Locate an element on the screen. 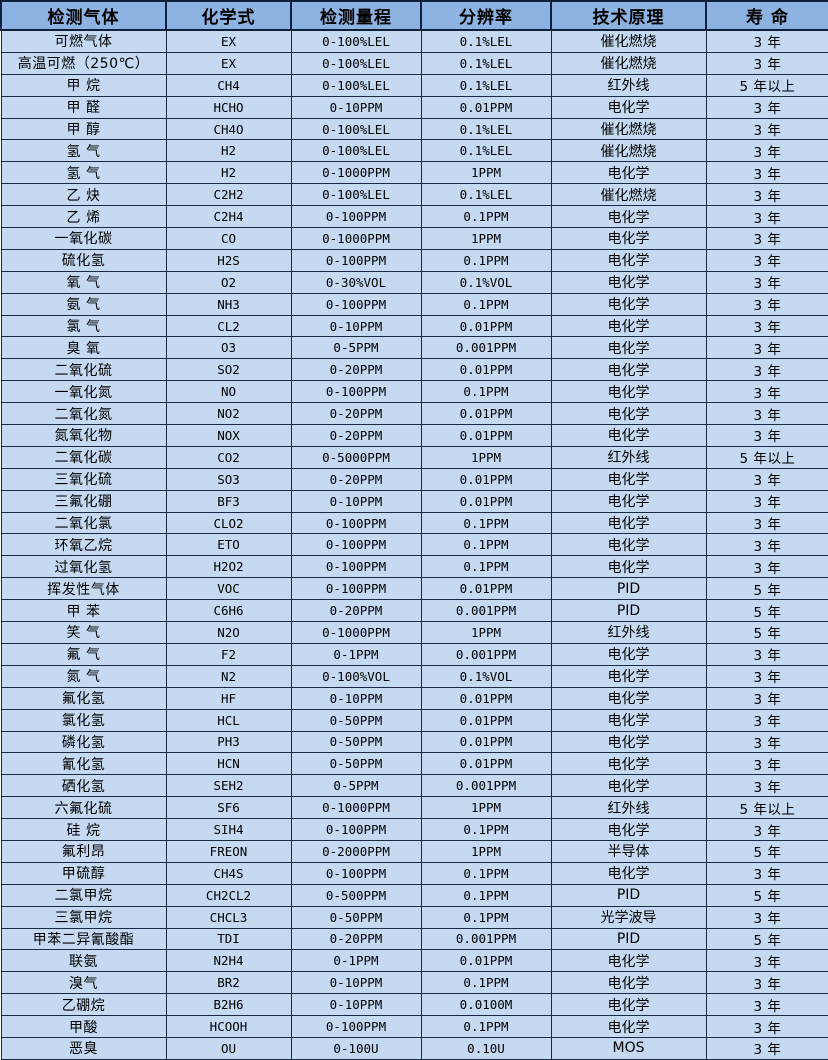 The image size is (828, 1060). chemical-formula-cell: C2H4 is located at coordinates (228, 217).